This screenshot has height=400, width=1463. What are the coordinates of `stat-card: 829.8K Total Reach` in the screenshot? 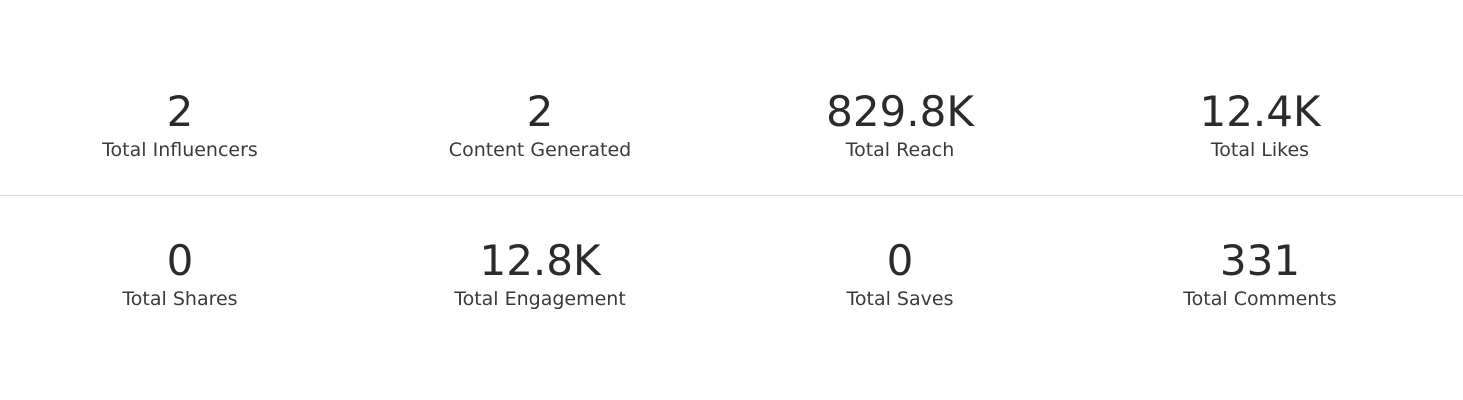 It's located at (900, 138).